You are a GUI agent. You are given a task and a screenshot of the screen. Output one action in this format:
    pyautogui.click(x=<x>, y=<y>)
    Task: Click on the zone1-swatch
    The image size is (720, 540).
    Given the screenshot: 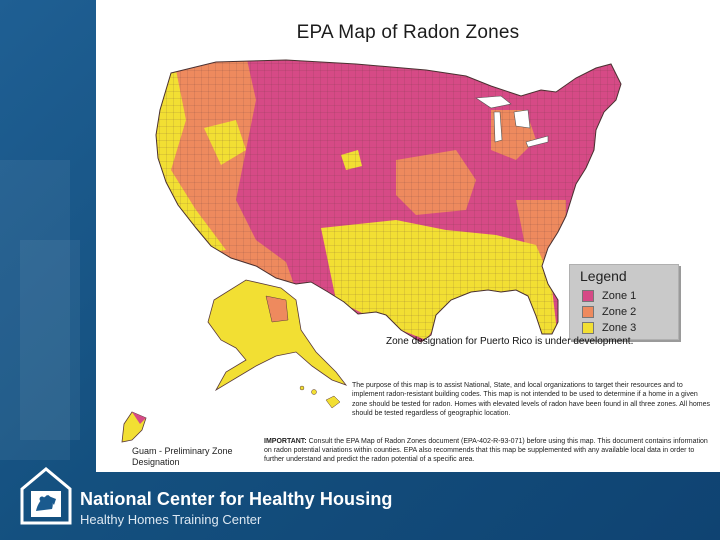 What is the action you would take?
    pyautogui.click(x=588, y=296)
    